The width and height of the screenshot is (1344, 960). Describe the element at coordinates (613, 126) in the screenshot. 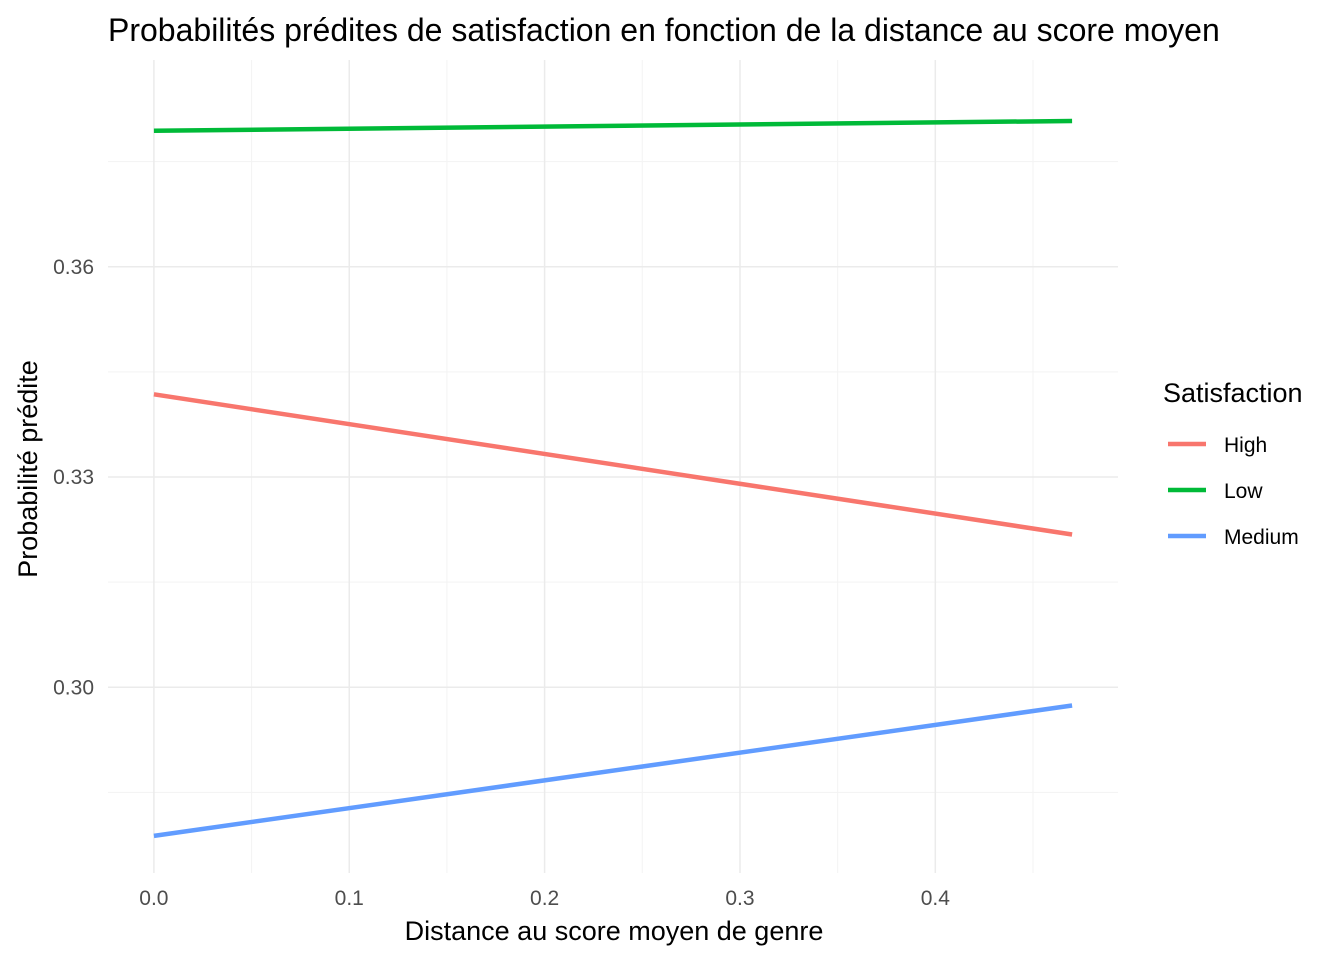

I see `series-line-low` at that location.